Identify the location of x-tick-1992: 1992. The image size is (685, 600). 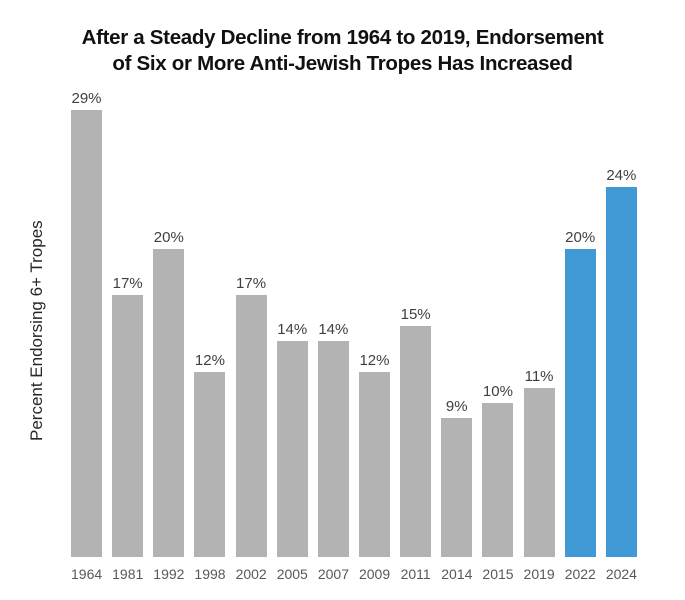
(169, 574).